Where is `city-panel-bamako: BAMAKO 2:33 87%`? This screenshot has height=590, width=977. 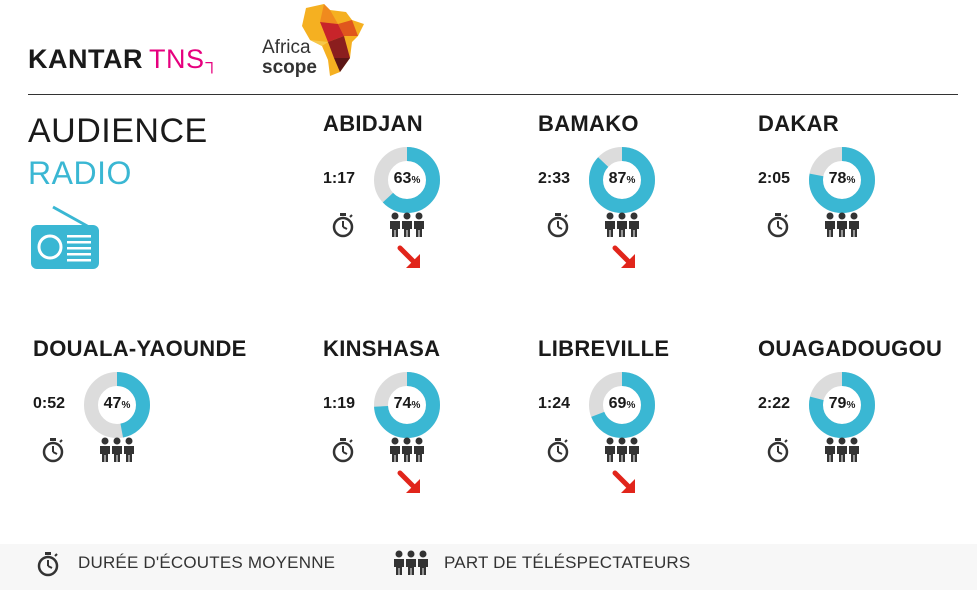 city-panel-bamako: BAMAKO 2:33 87% is located at coordinates (653, 211).